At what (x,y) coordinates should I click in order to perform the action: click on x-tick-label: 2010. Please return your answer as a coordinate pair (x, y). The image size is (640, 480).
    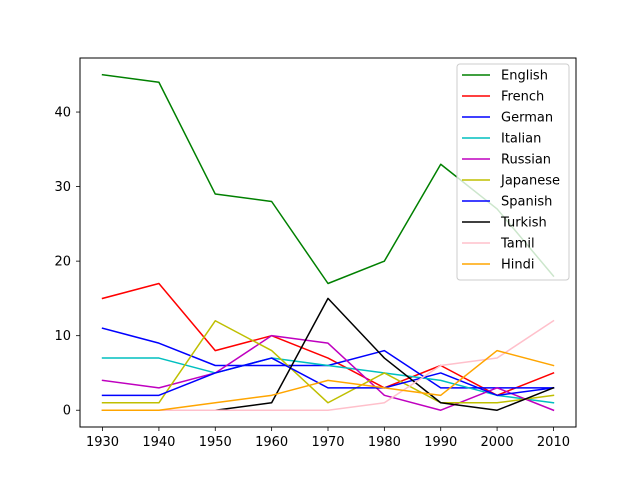
    Looking at the image, I should click on (553, 442).